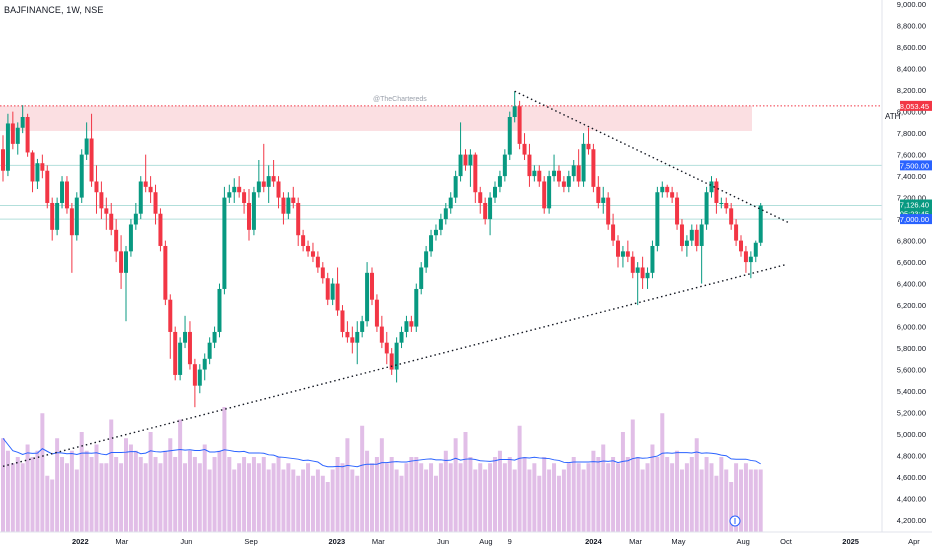 This screenshot has height=555, width=932. Describe the element at coordinates (914, 214) in the screenshot. I see `countdown-text: 05:23:45` at that location.